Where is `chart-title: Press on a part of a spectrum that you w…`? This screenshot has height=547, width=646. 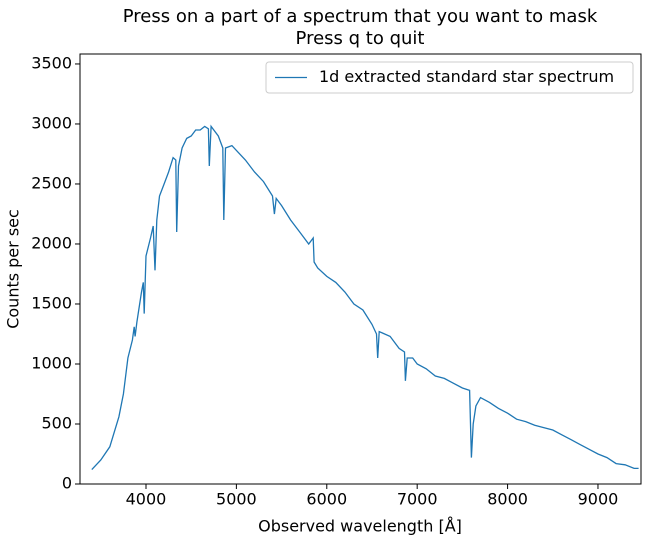
chart-title: Press on a part of a spectrum that you w… is located at coordinates (360, 16).